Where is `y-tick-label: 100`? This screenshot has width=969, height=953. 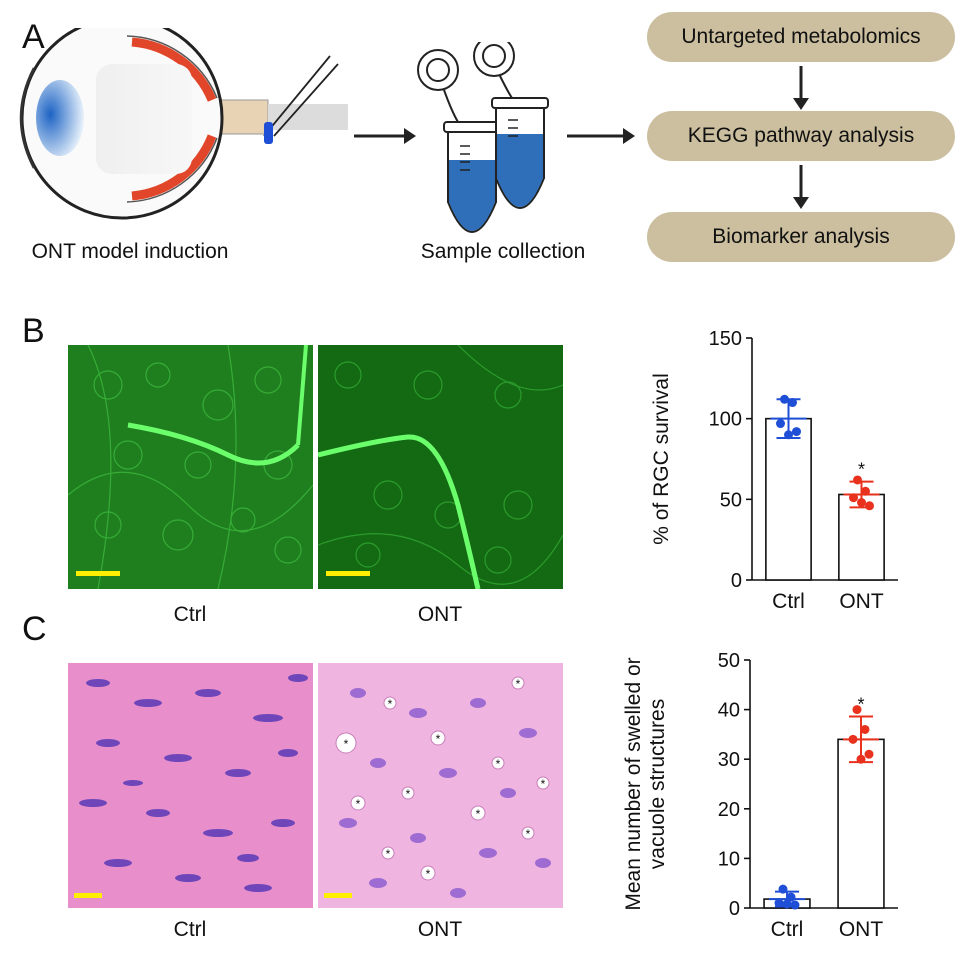
y-tick-label: 100 is located at coordinates (725, 420).